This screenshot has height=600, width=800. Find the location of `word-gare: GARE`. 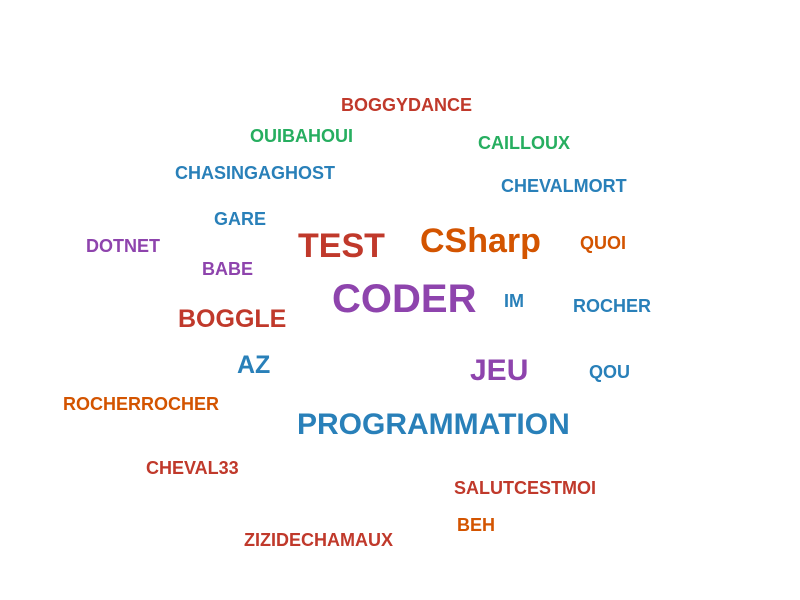

word-gare: GARE is located at coordinates (240, 219).